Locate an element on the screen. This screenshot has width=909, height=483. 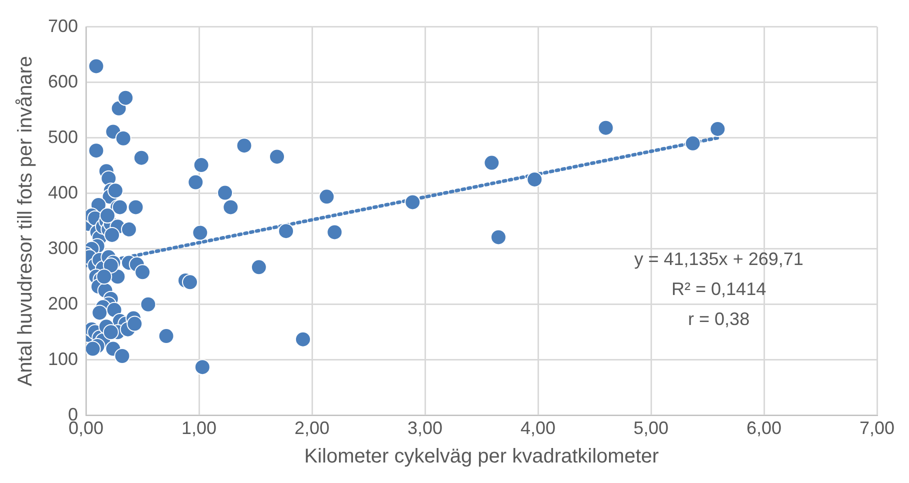
annotation: y = 41,135x + 269,71 is located at coordinates (719, 258).